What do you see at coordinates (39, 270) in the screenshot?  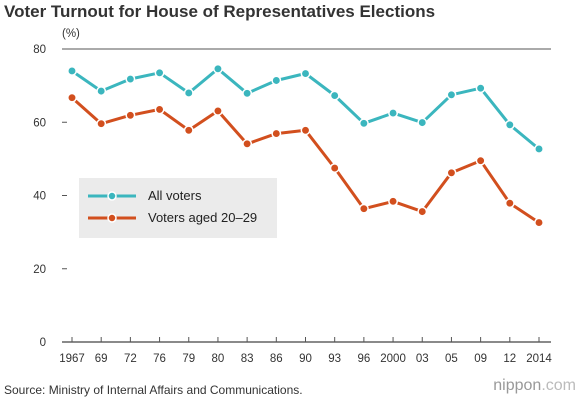 I see `y-tick-label: 20` at bounding box center [39, 270].